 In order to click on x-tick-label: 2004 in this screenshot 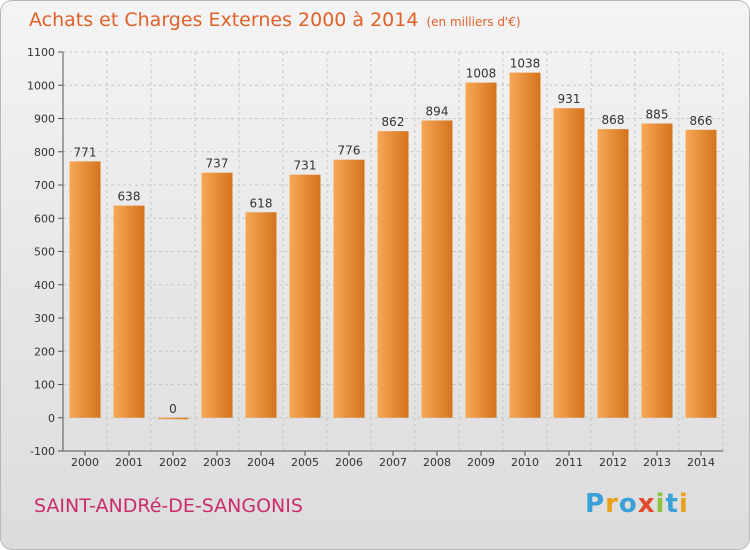, I will do `click(261, 462)`.